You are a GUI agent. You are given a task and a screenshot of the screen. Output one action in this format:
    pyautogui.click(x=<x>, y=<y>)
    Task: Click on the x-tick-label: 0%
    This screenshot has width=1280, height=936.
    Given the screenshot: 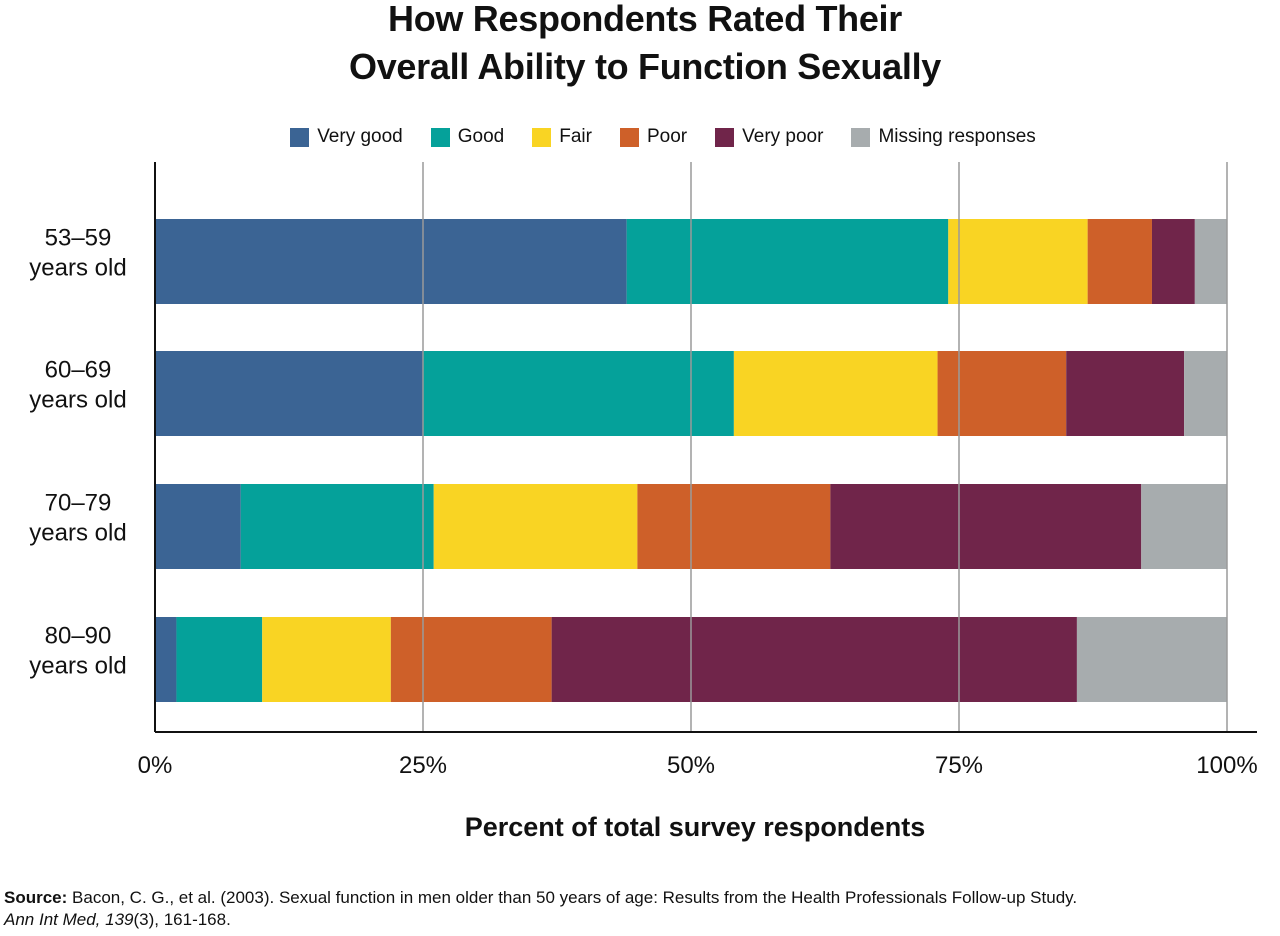 What is the action you would take?
    pyautogui.click(x=155, y=765)
    